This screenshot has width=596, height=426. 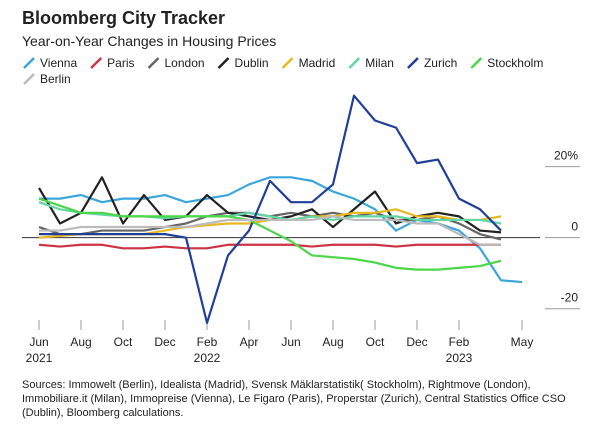 I want to click on chart-subtitle: Year-on-Year Changes in Housing Prices, so click(x=149, y=41).